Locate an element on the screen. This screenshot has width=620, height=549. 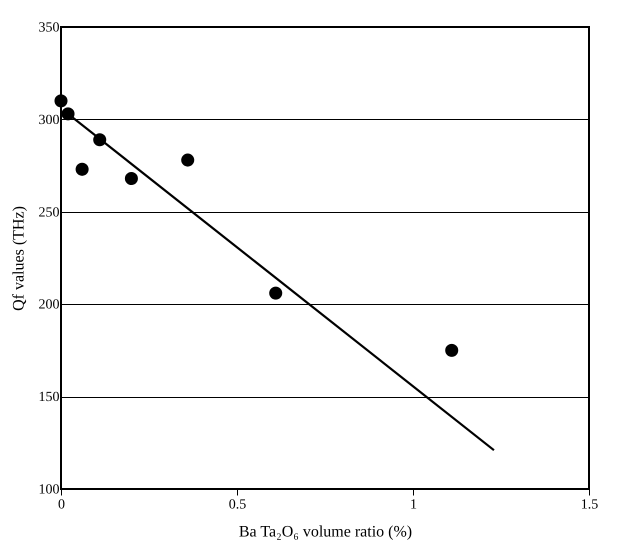
y-tick-label: 150 is located at coordinates (49, 398).